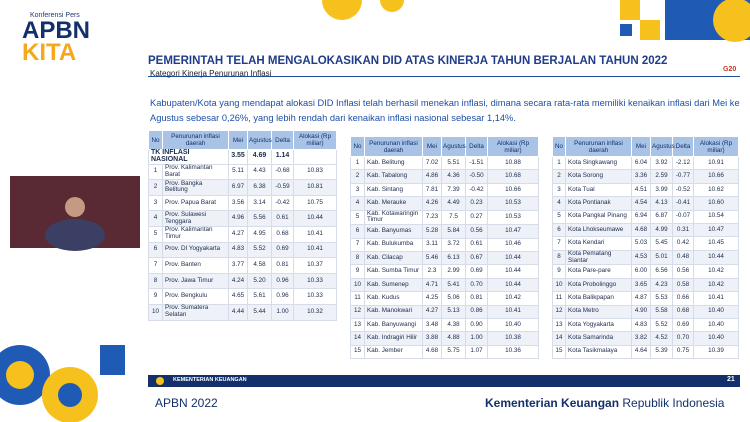 The image size is (750, 422). I want to click on table-cell: 0.61, so click(282, 218).